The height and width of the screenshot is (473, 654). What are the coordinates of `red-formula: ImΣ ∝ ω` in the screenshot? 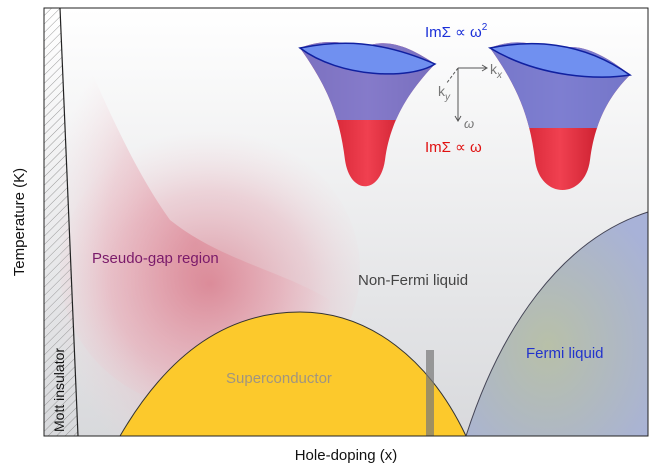 It's located at (453, 147).